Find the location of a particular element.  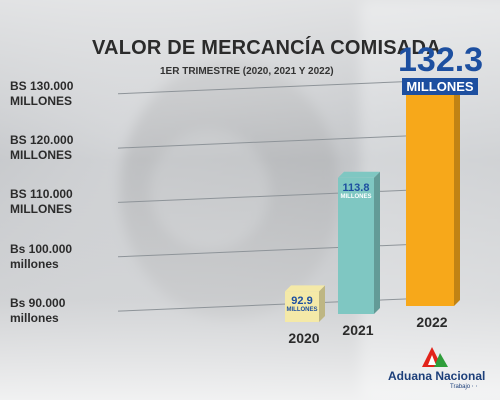

y-tick-label-100: Bs 100.000 millones is located at coordinates (67, 257).